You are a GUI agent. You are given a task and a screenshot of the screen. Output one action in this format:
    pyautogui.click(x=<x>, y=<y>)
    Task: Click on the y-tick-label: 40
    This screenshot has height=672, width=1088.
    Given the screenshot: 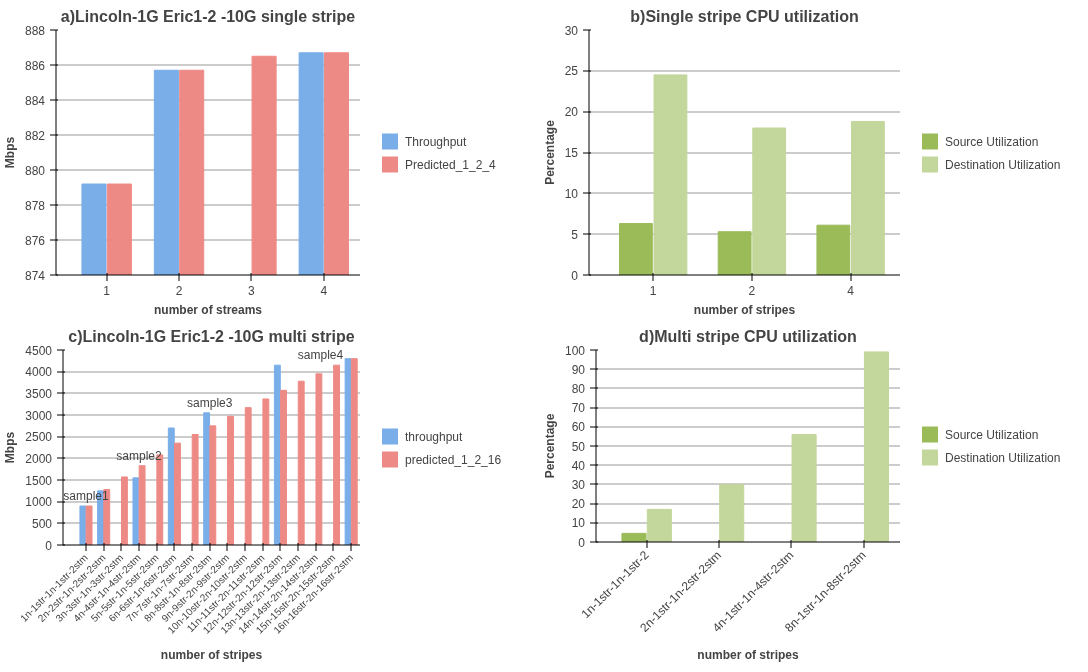 What is the action you would take?
    pyautogui.click(x=578, y=465)
    